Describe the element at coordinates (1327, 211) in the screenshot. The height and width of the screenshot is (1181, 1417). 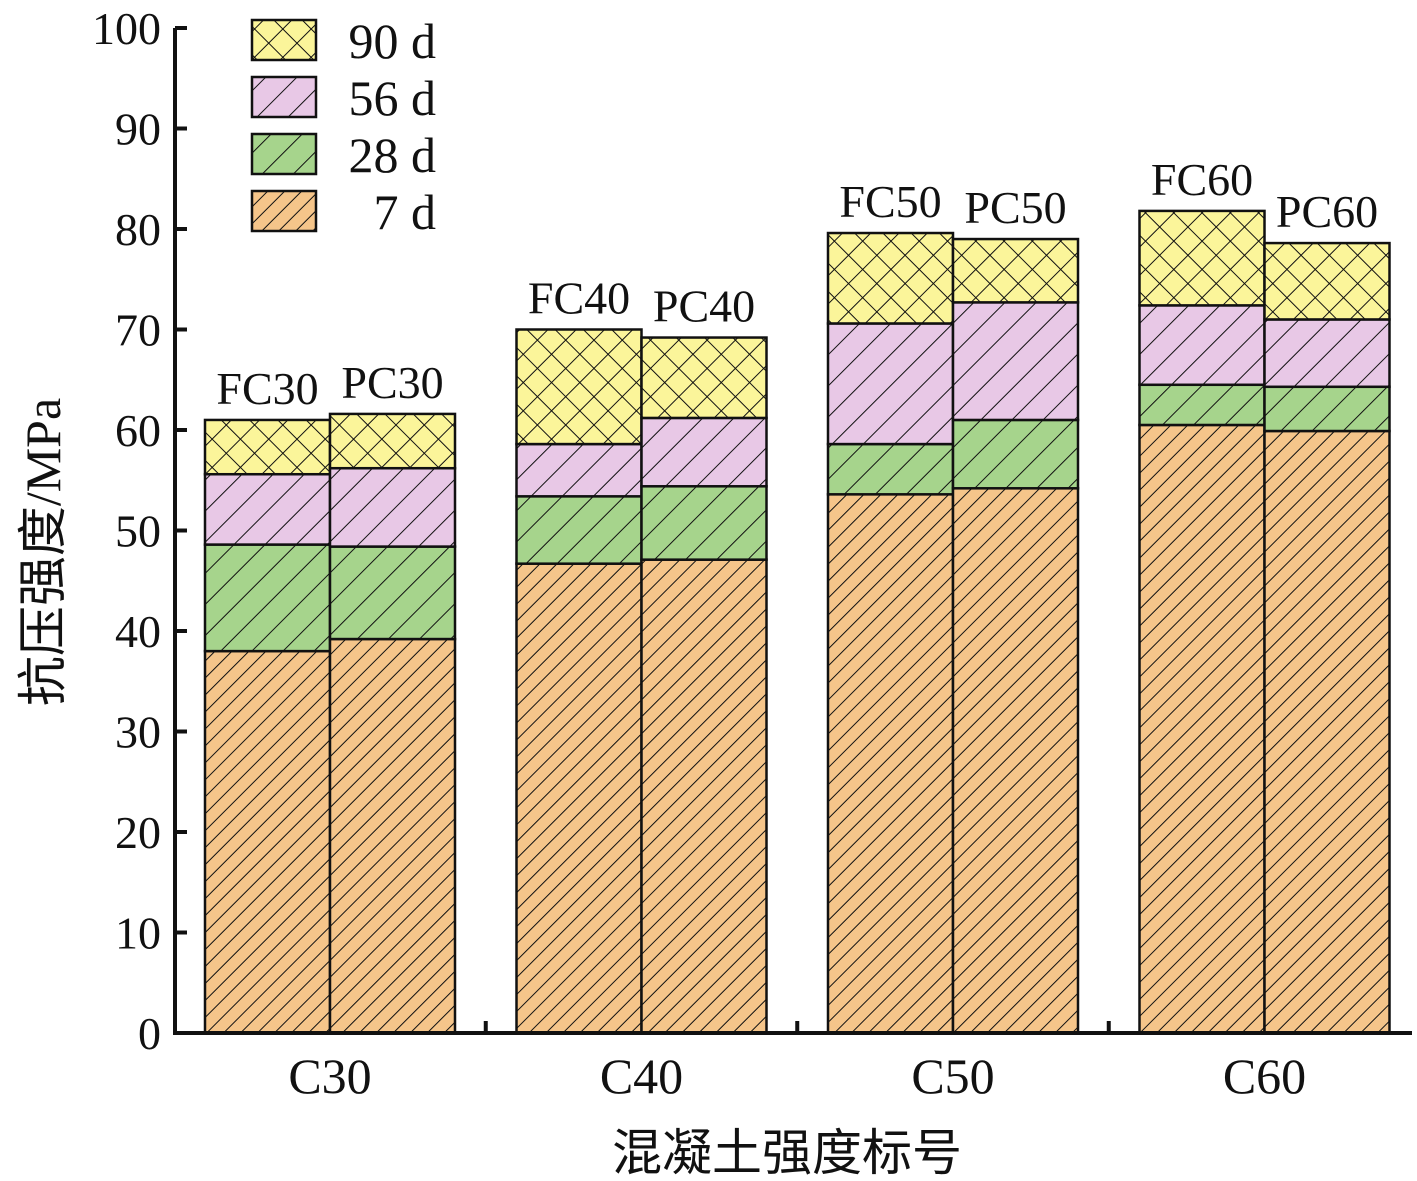
I see `bar-label-pc60: PC60` at that location.